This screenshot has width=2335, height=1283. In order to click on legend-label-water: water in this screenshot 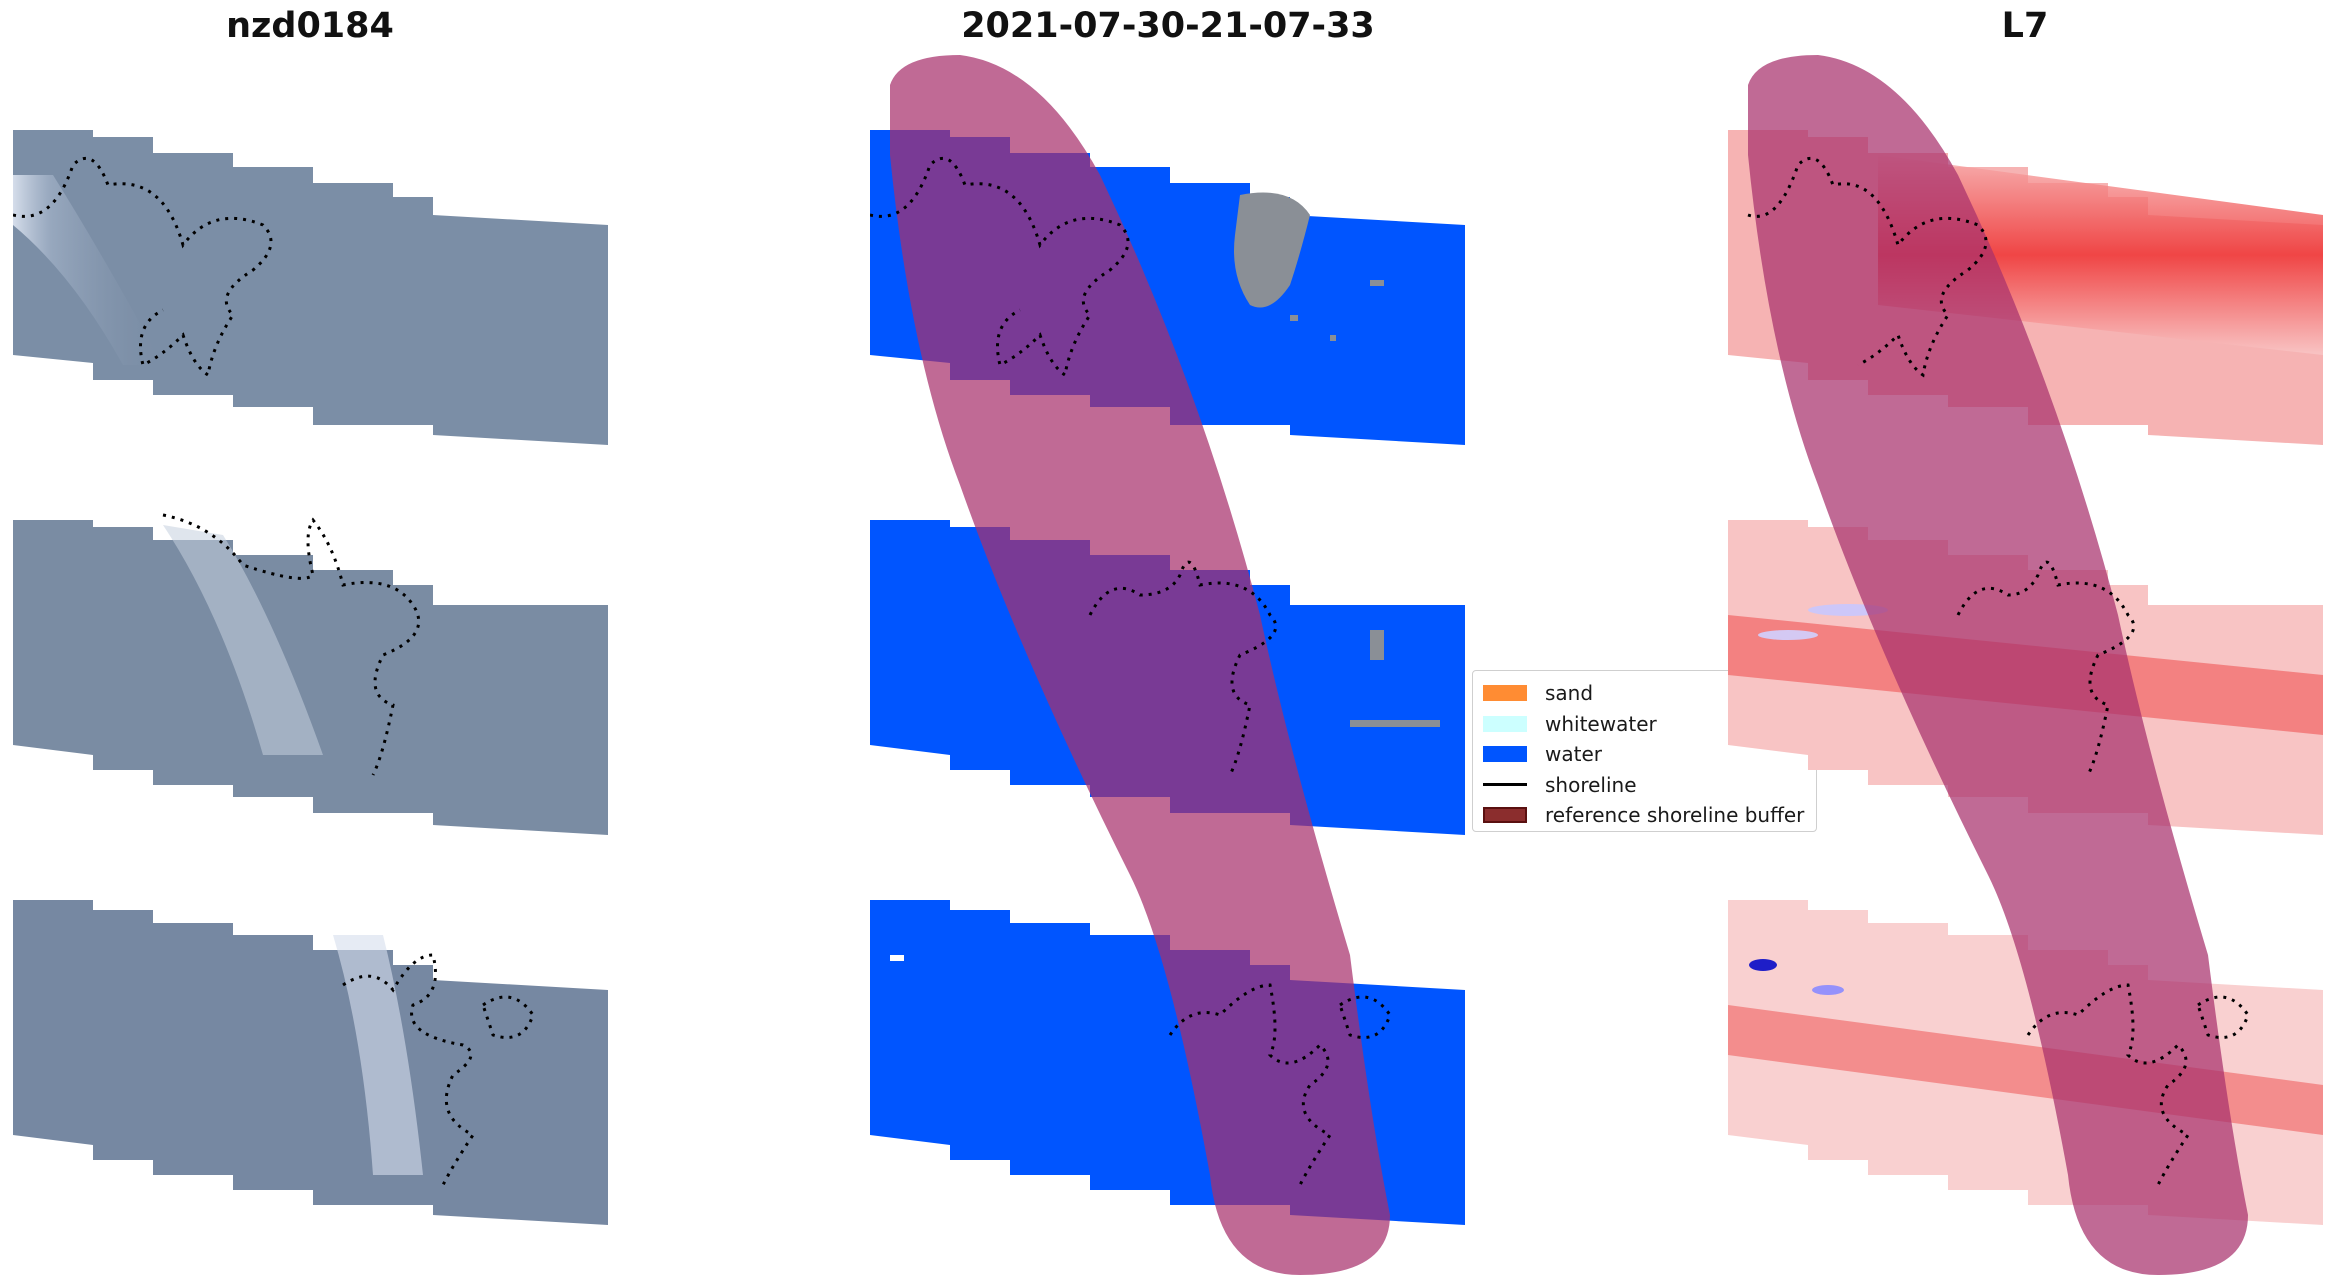, I will do `click(1573, 754)`.